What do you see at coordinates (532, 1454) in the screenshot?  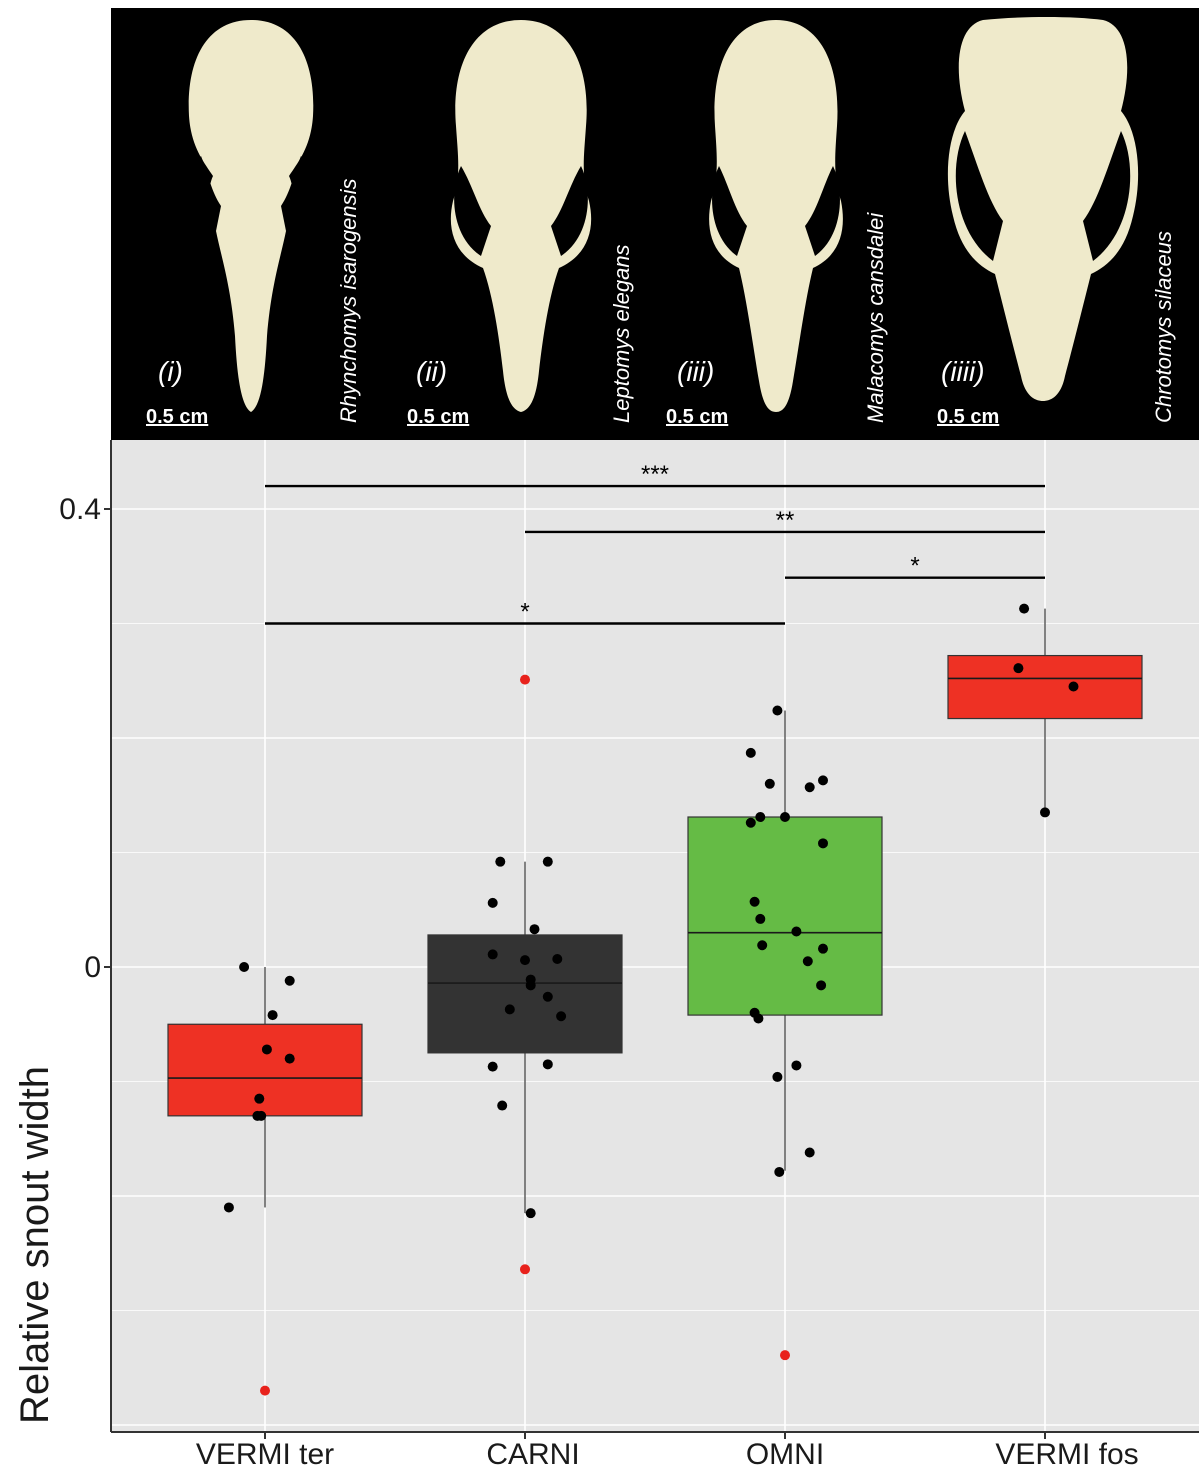 I see `x-tick-label: CARNI` at bounding box center [532, 1454].